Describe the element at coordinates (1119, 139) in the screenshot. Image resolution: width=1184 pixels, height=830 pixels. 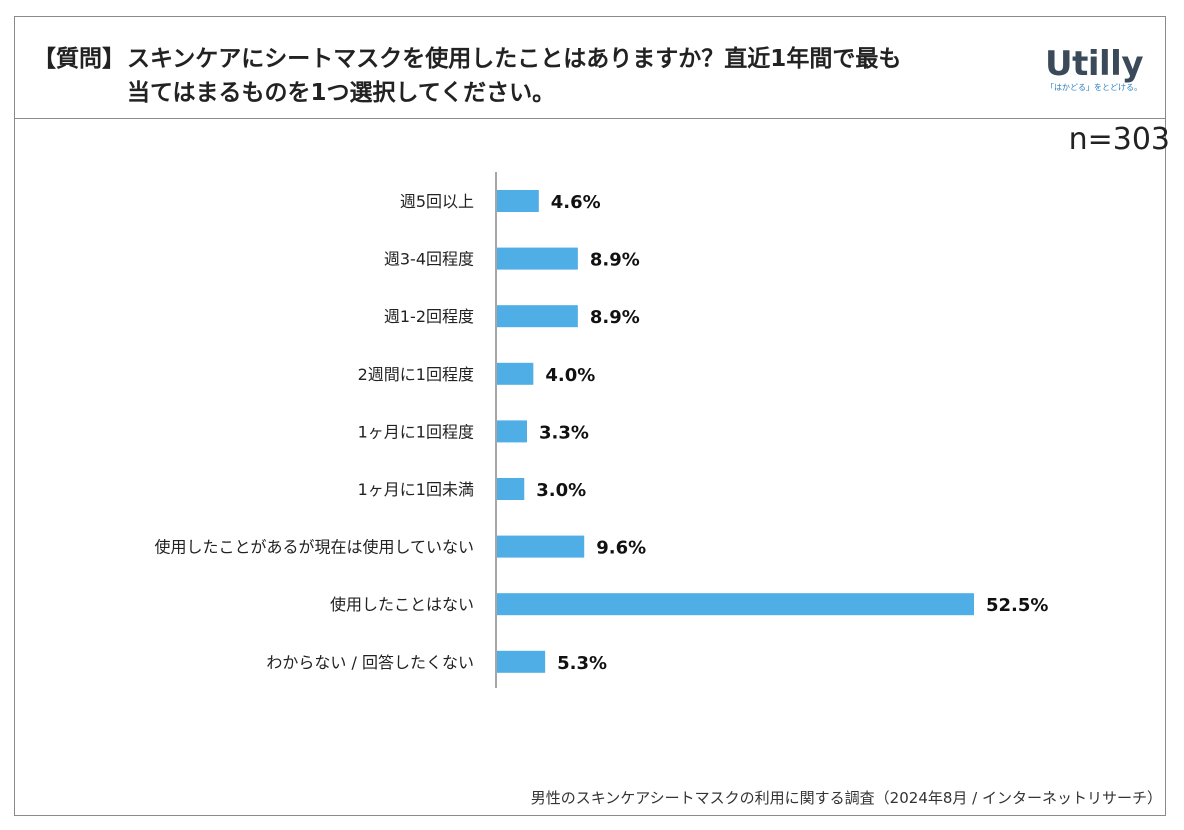
I see `sample-size: n=303` at that location.